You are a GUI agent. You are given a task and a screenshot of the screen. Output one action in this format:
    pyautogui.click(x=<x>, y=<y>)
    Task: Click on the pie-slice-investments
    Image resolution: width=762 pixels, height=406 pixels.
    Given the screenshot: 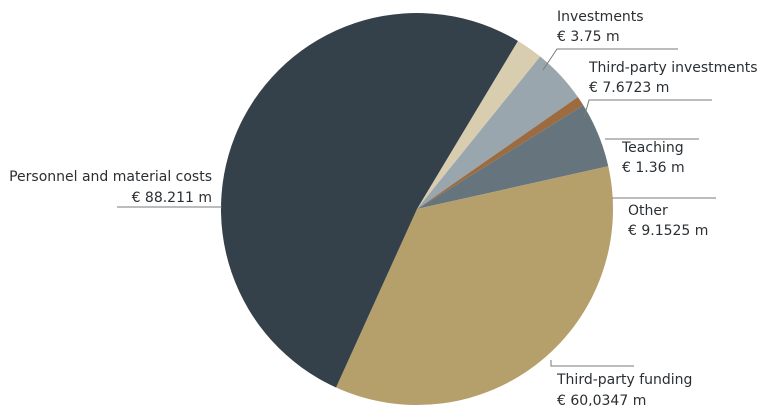 What is the action you would take?
    pyautogui.click(x=479, y=125)
    